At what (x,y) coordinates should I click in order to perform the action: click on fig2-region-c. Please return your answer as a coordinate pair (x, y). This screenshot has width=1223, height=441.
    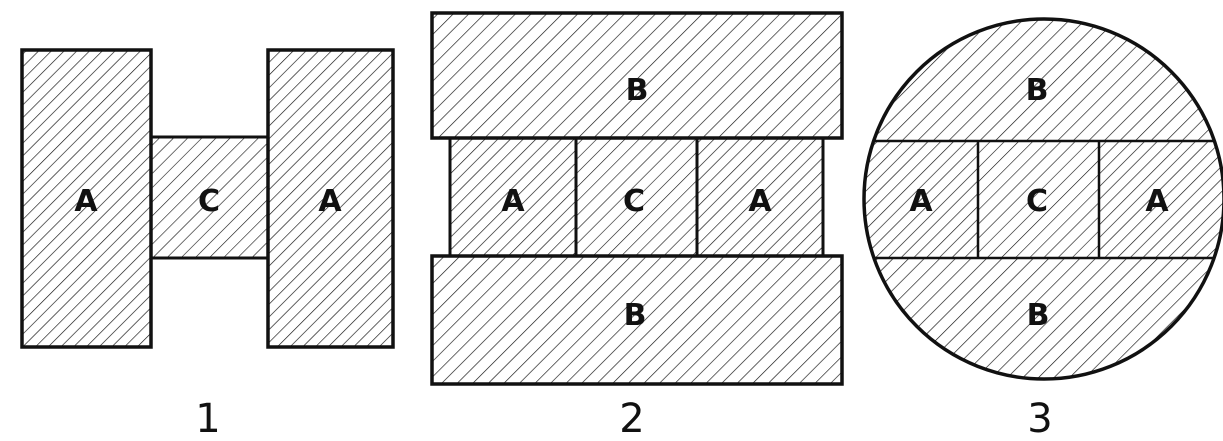
    Looking at the image, I should click on (636, 197).